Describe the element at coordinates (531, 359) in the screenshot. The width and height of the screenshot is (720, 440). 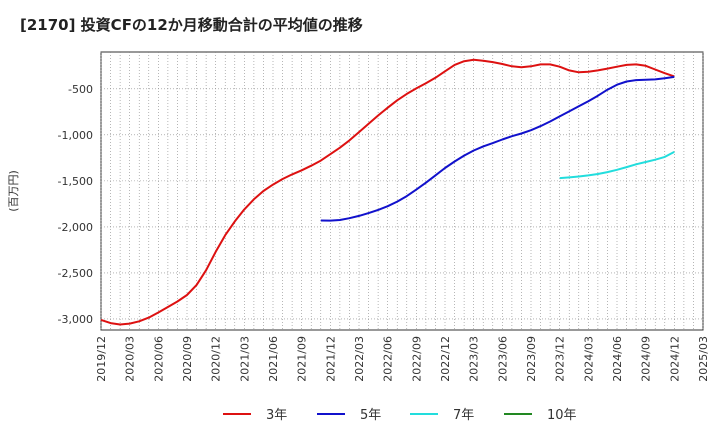
I see `x-tick-label: 2023/09` at that location.